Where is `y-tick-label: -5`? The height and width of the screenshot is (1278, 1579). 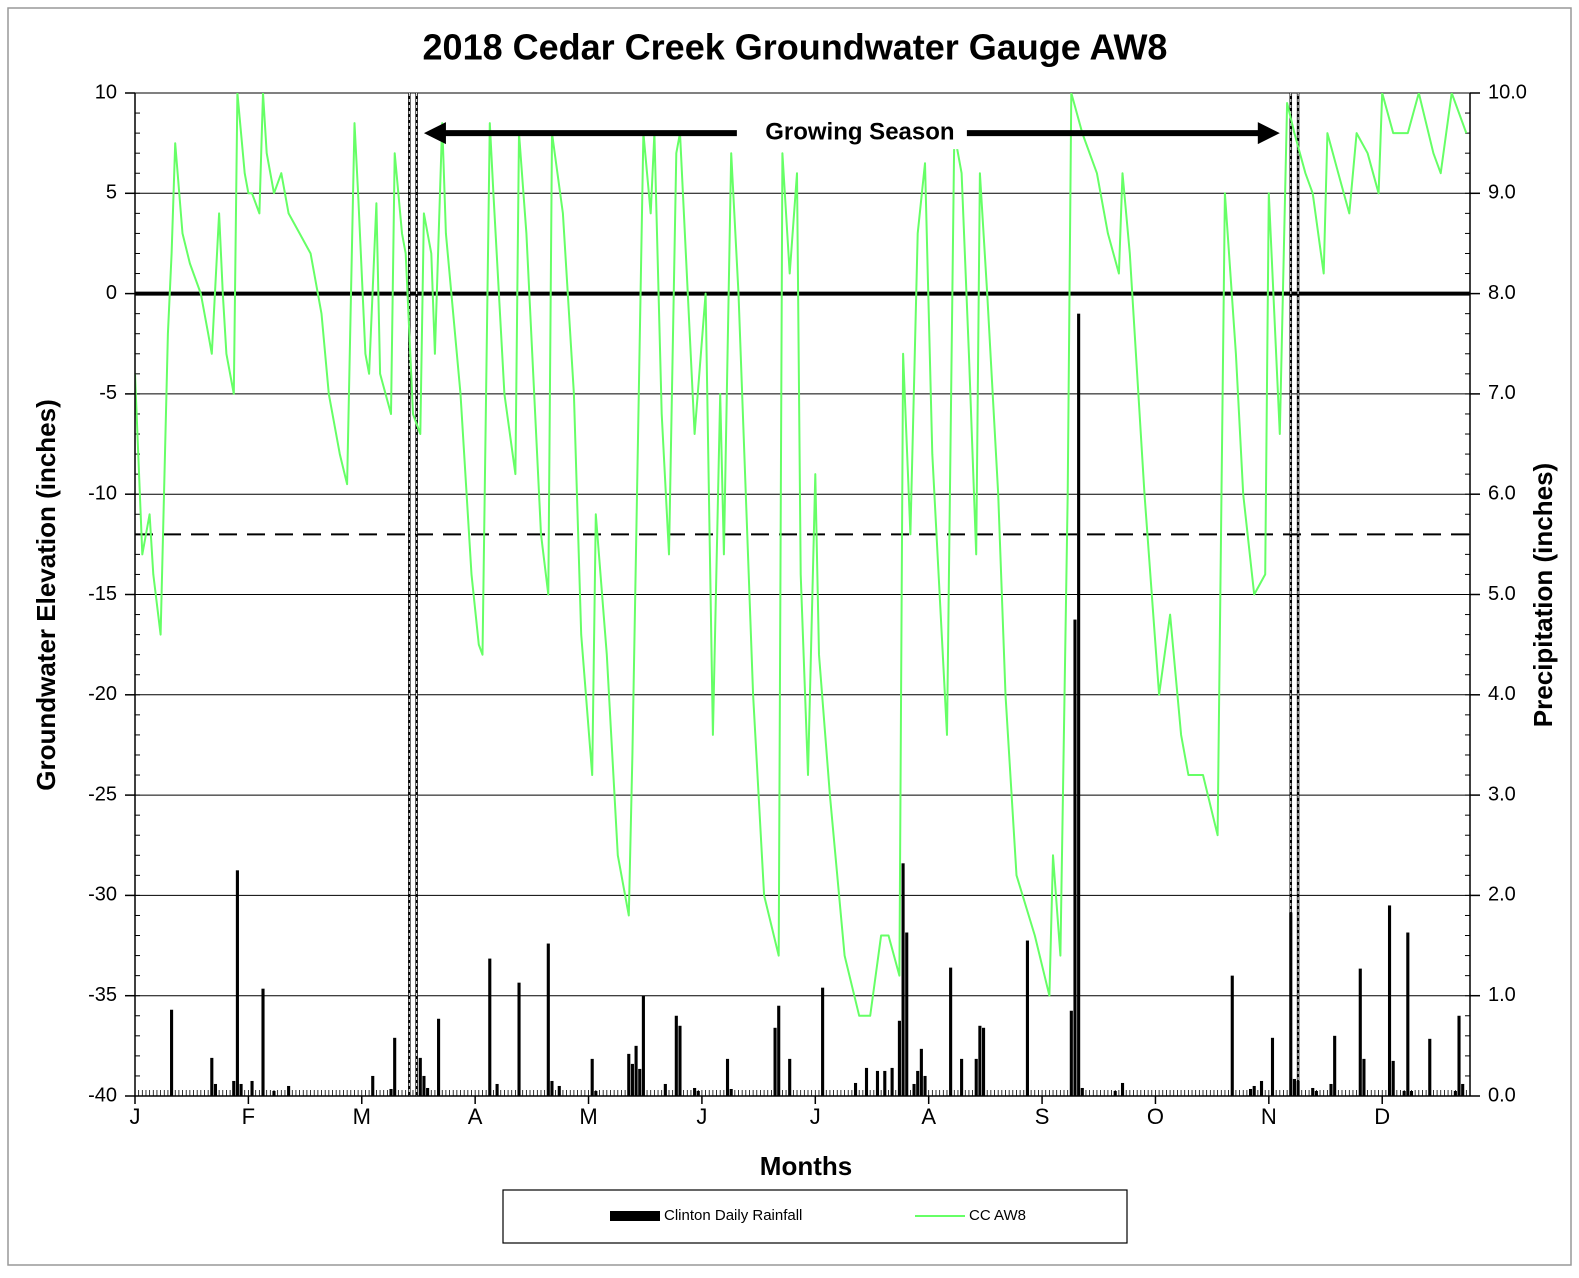 y-tick-label: -5 is located at coordinates (108, 393).